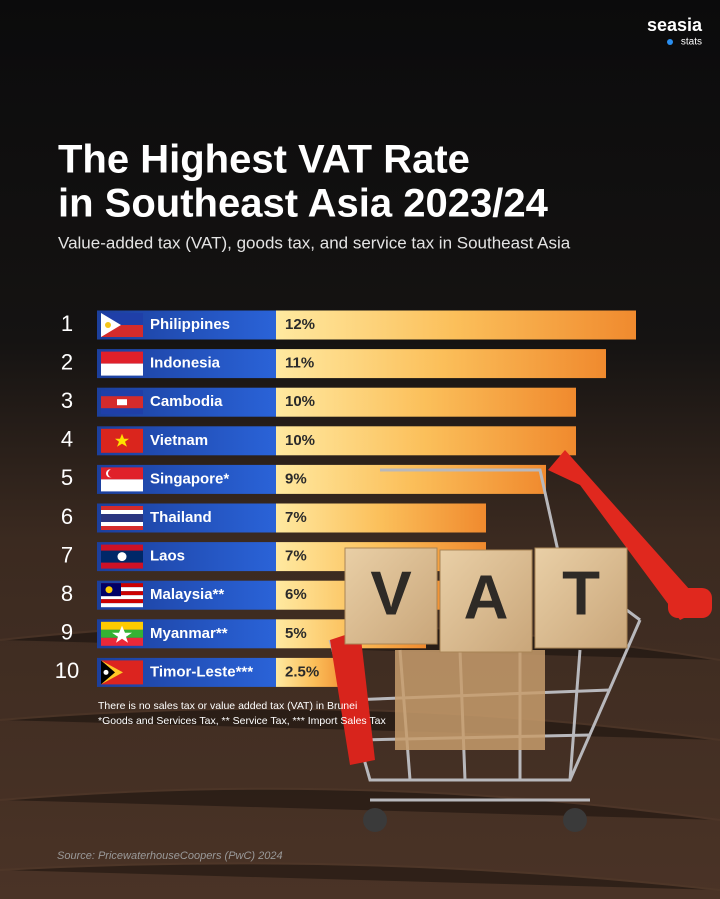  Describe the element at coordinates (67, 361) in the screenshot. I see `rank: 2` at that location.